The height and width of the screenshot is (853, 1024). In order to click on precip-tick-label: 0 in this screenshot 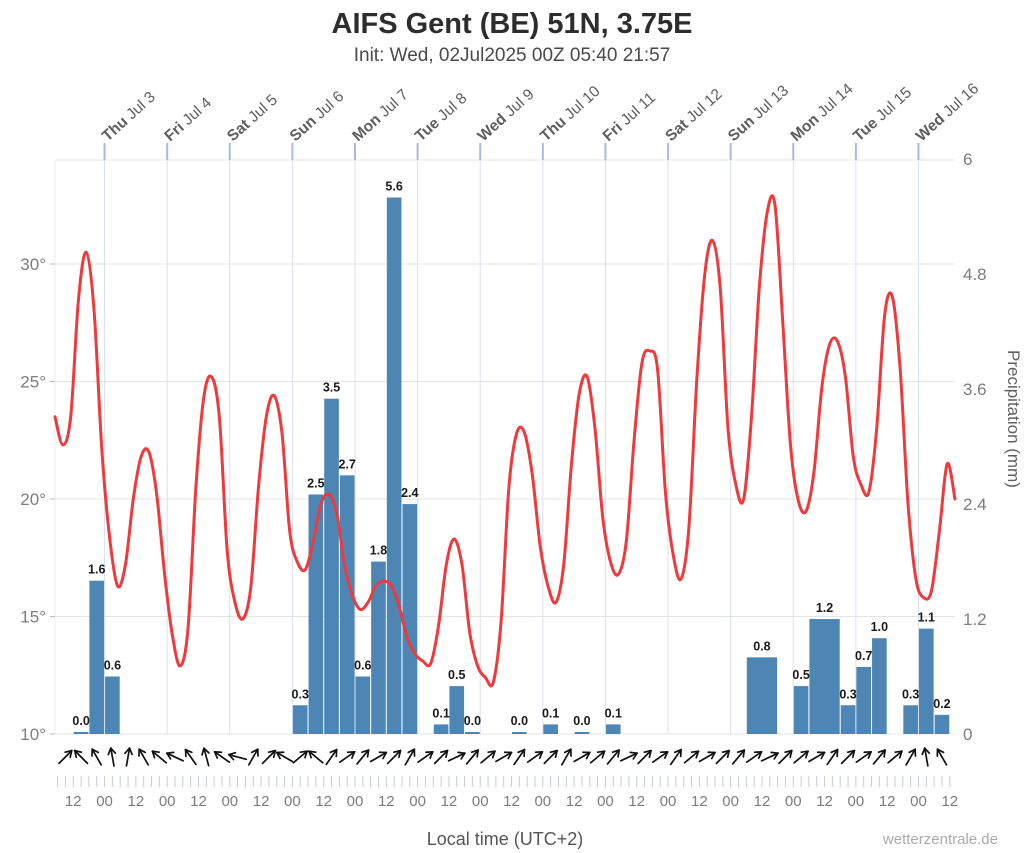, I will do `click(967, 734)`.